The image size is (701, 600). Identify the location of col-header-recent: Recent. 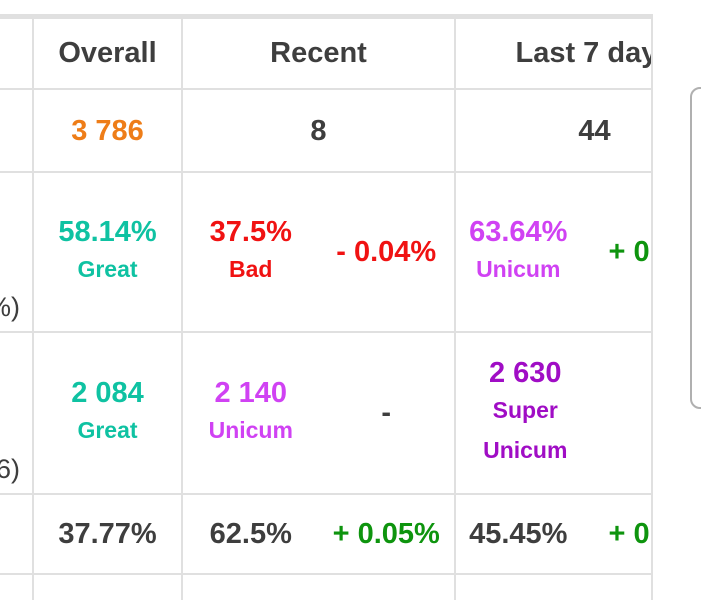
(319, 53).